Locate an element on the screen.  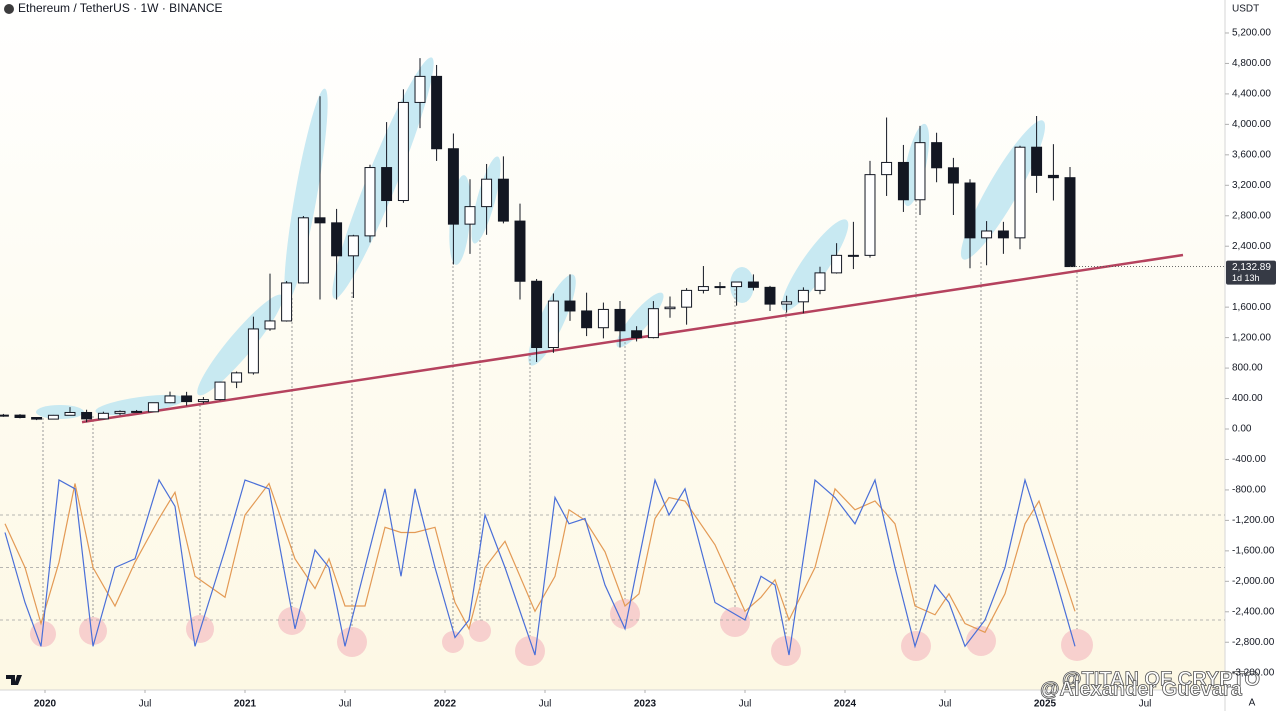
y-tick-label: -2,000.00 is located at coordinates (1253, 581).